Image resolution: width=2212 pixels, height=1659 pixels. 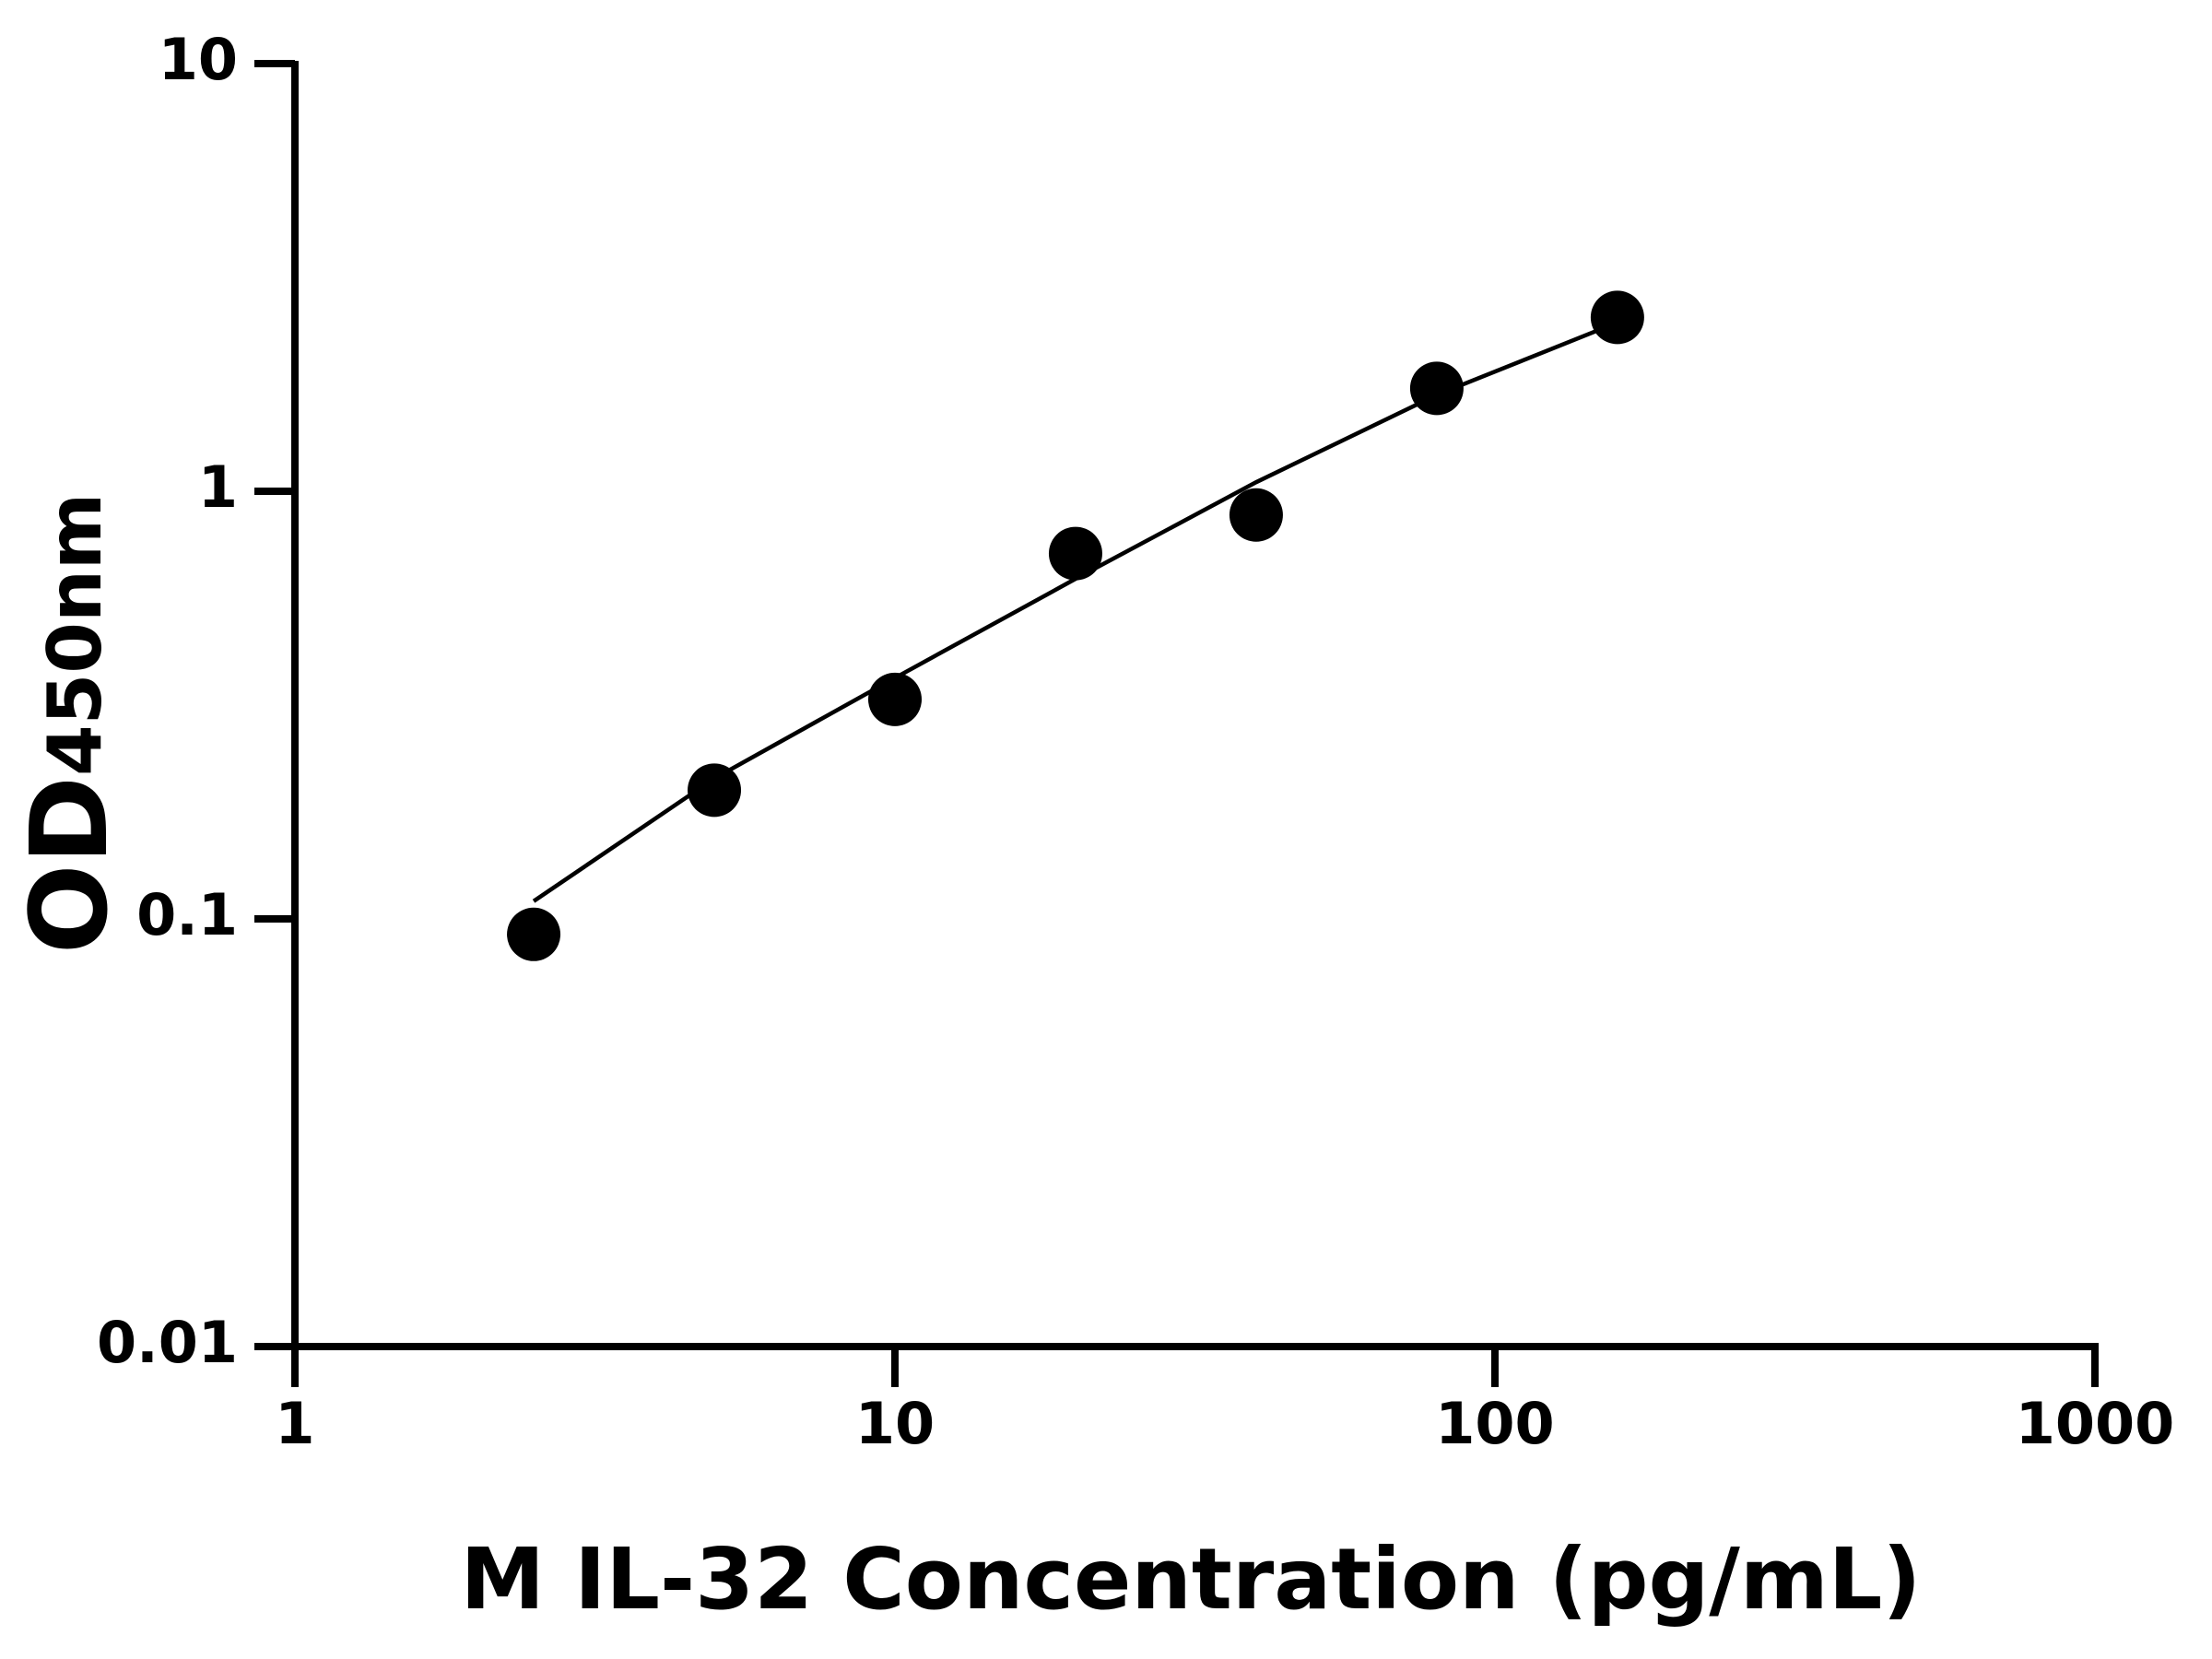 I want to click on y-axis-title: OD450nm, so click(x=70, y=724).